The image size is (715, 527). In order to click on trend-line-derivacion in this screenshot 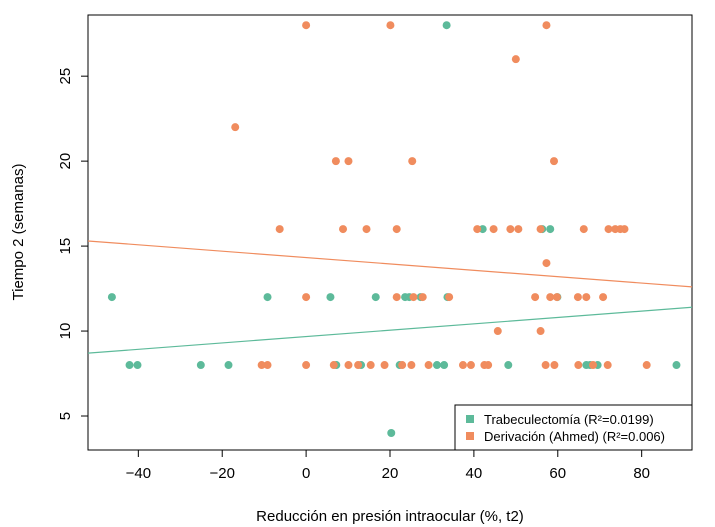, I will do `click(390, 264)`.